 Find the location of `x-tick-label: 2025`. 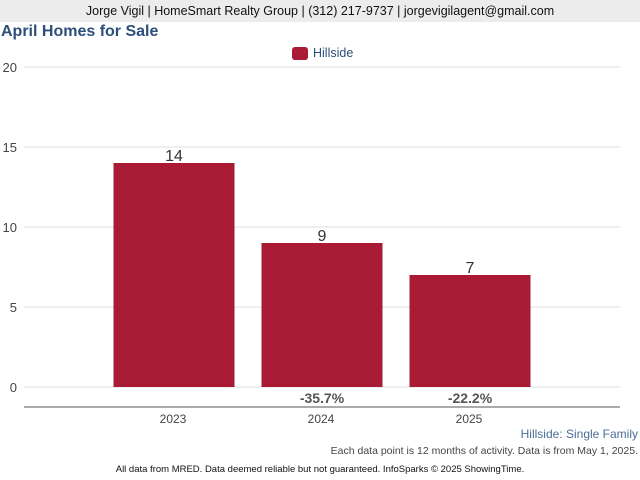

x-tick-label: 2025 is located at coordinates (469, 419).